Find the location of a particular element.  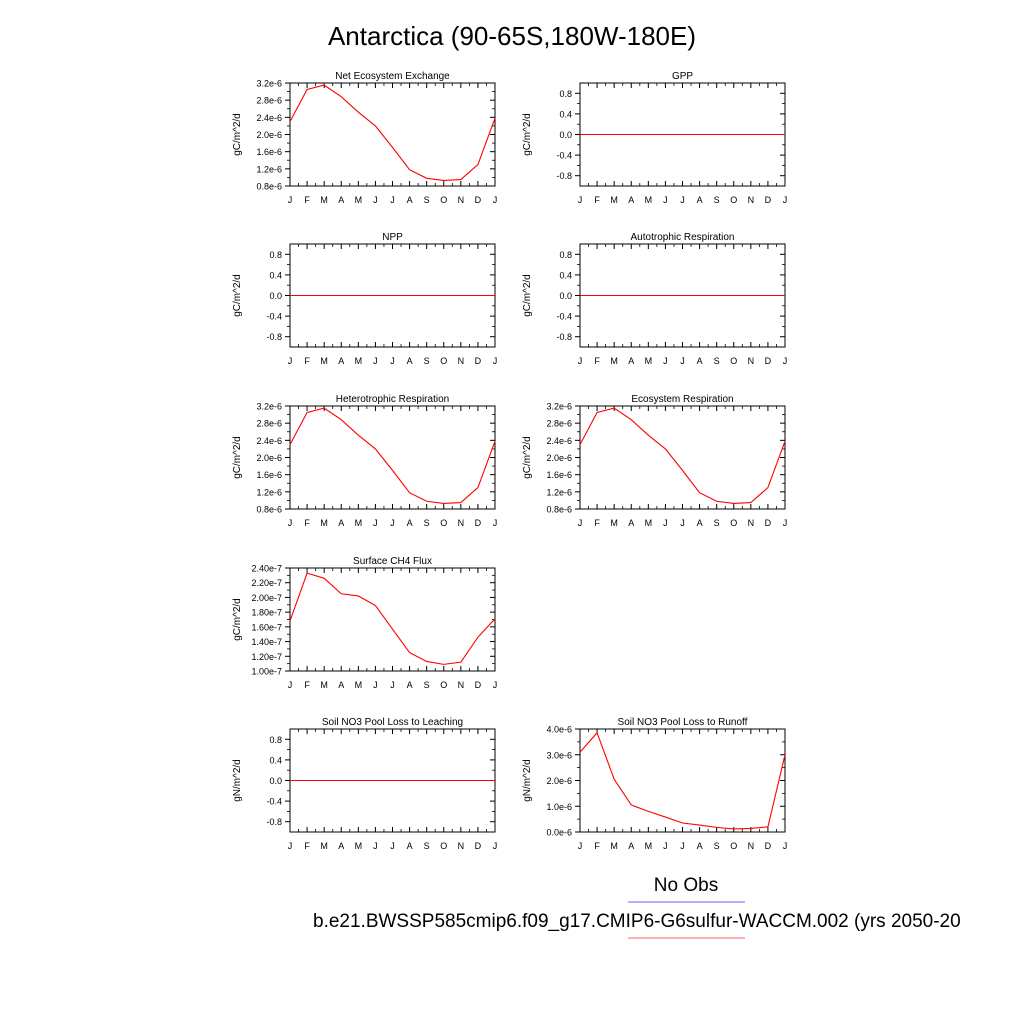

panel-title: Soil NO3 Pool Loss to Runoff is located at coordinates (683, 722).